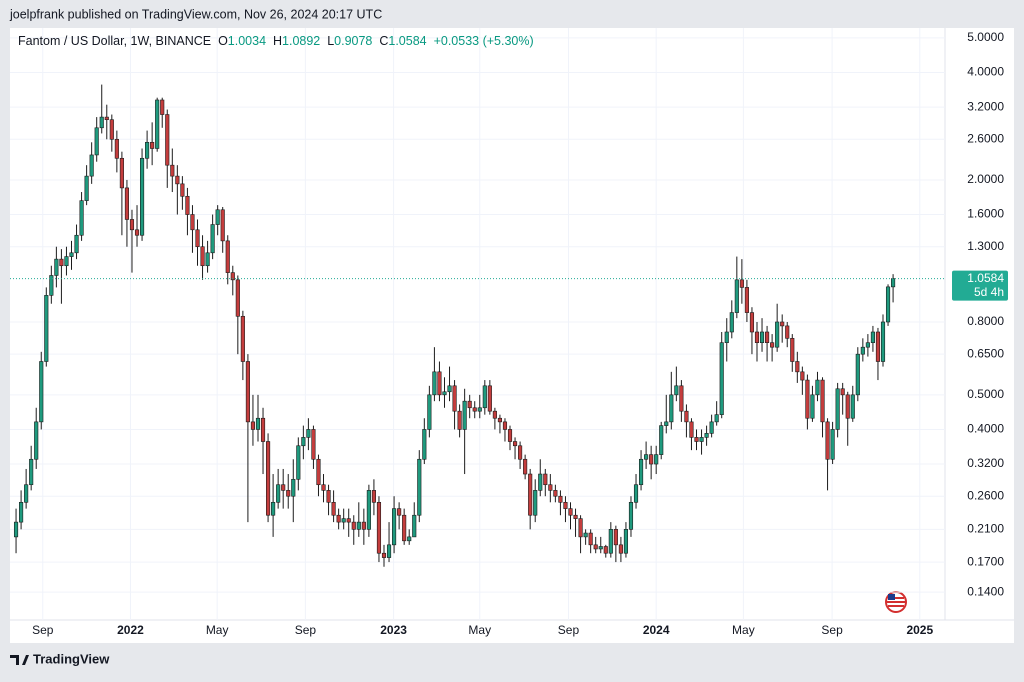 This screenshot has height=682, width=1024. I want to click on y-tick-label: 1.3000, so click(985, 246).